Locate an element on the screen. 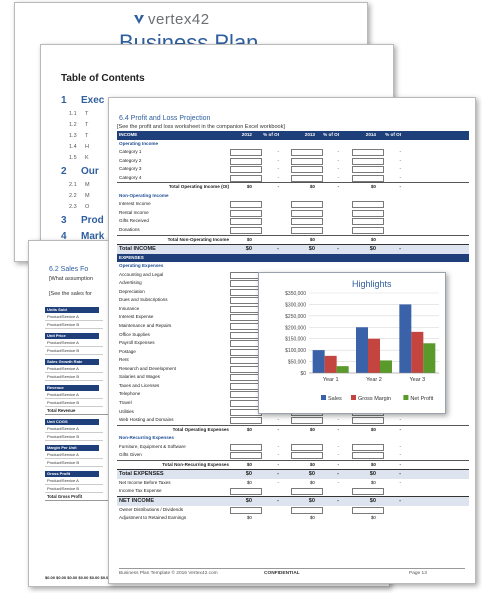 Image resolution: width=482 pixels, height=593 pixels. table-row: Donations is located at coordinates (293, 230).